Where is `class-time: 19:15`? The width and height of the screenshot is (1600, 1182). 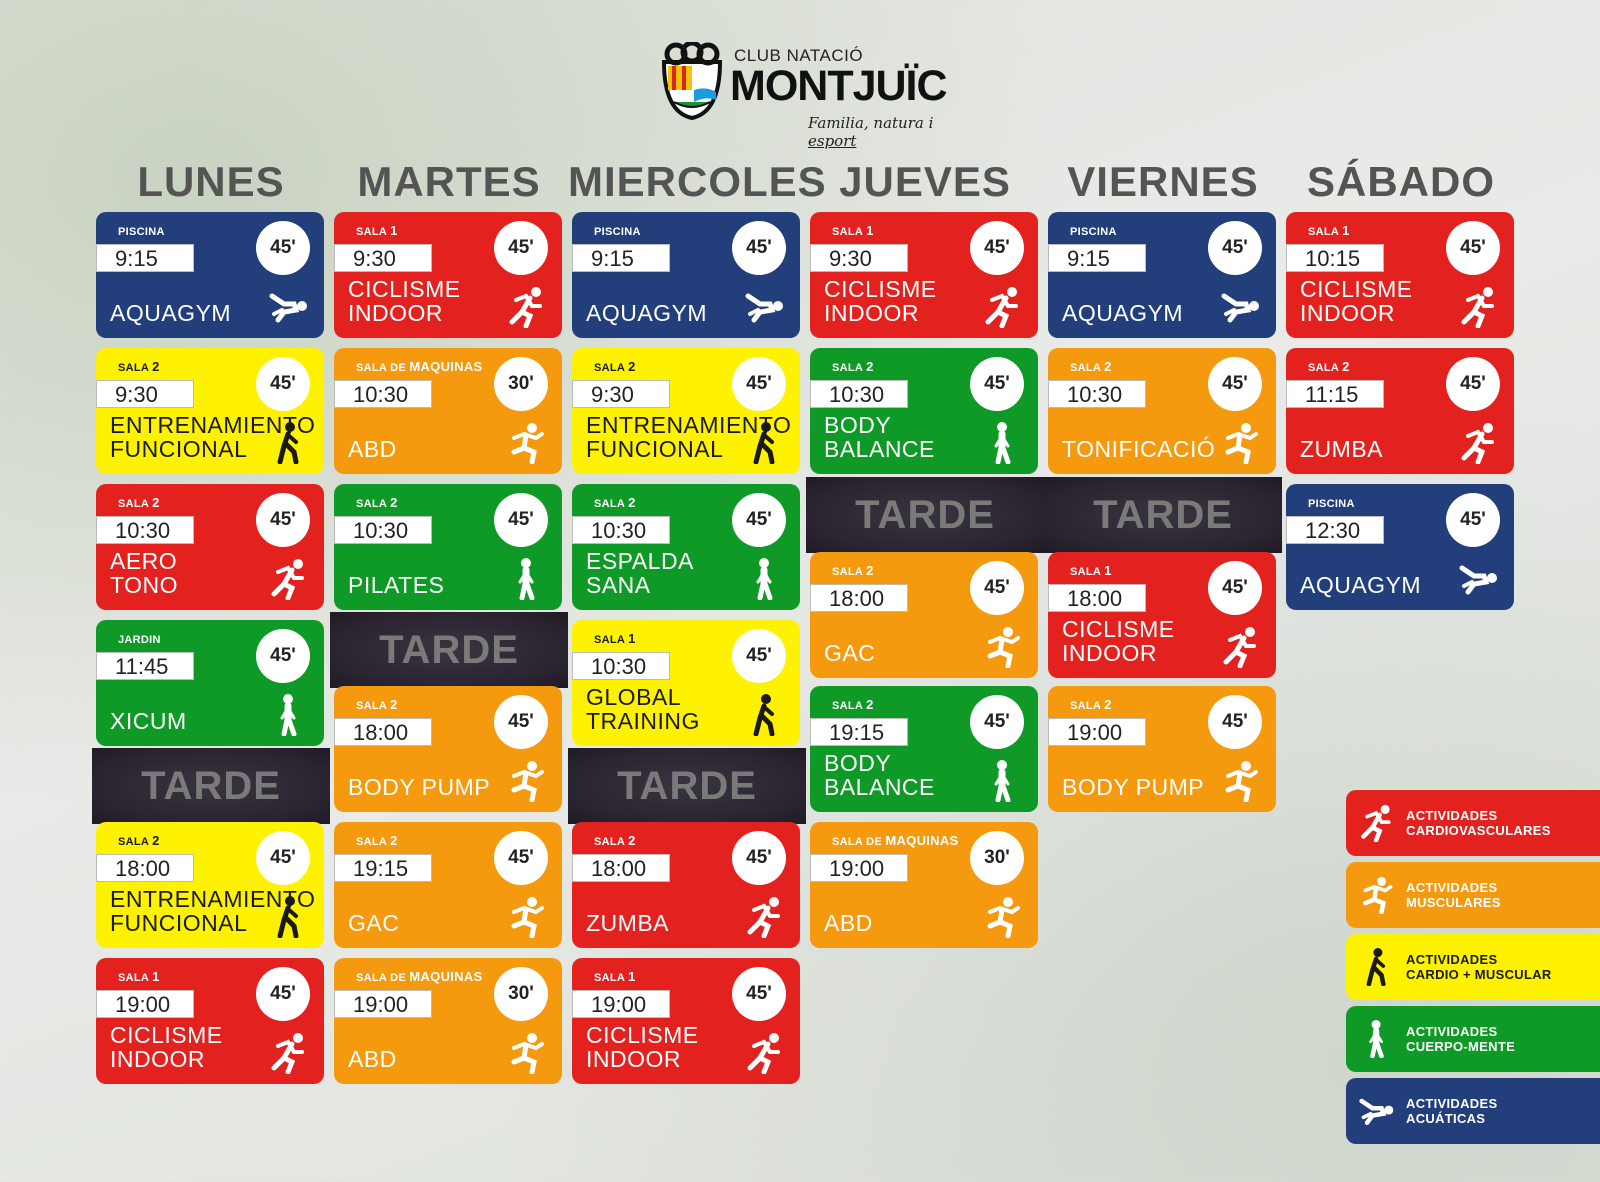
class-time: 19:15 is located at coordinates (859, 732).